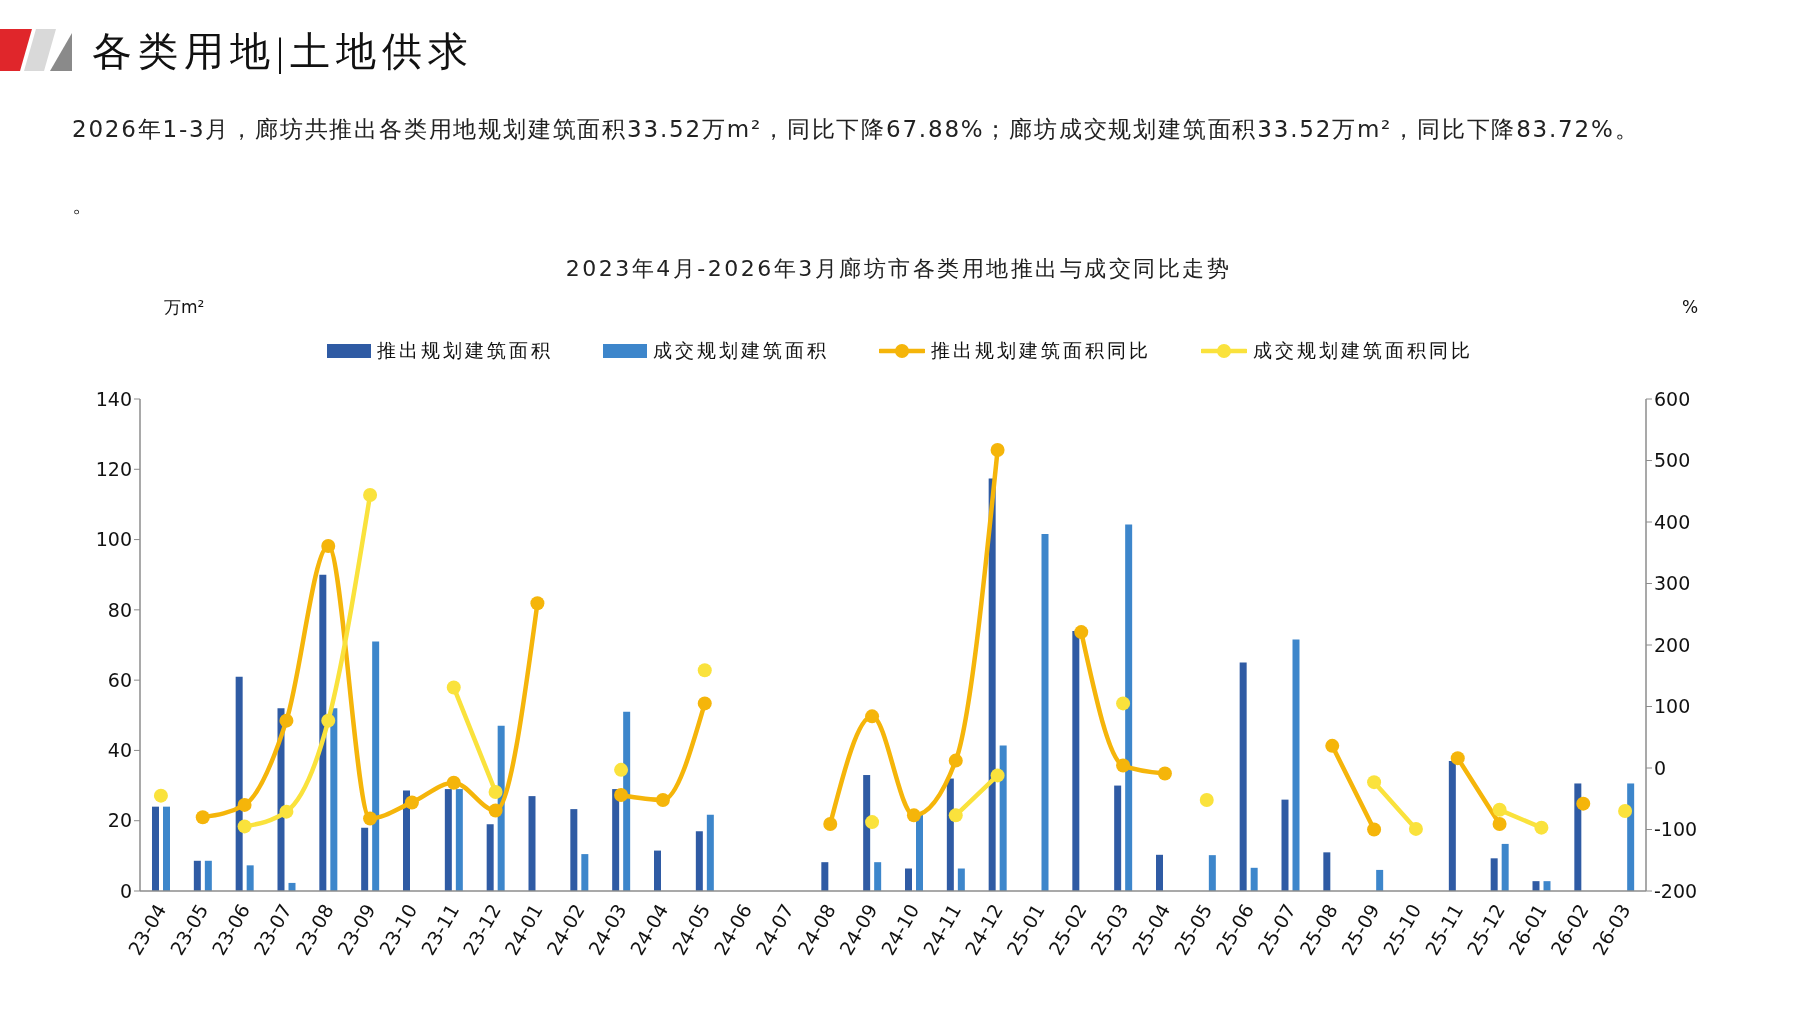 The image size is (1797, 1010). What do you see at coordinates (1672, 460) in the screenshot?
I see `y2-tick-label: 500` at bounding box center [1672, 460].